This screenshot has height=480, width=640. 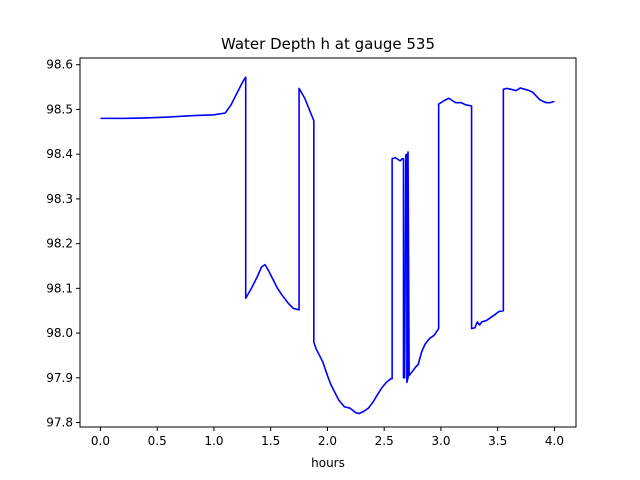 What do you see at coordinates (59, 109) in the screenshot?
I see `y-tick-label: 98.5` at bounding box center [59, 109].